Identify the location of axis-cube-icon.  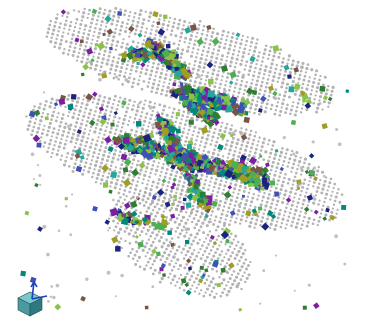
(32, 299).